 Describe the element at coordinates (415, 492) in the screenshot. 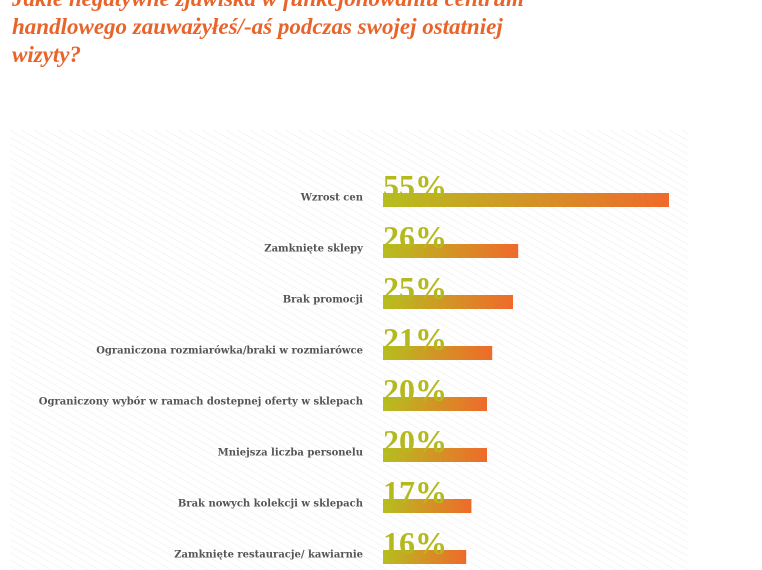

I see `value-label: 17%` at that location.